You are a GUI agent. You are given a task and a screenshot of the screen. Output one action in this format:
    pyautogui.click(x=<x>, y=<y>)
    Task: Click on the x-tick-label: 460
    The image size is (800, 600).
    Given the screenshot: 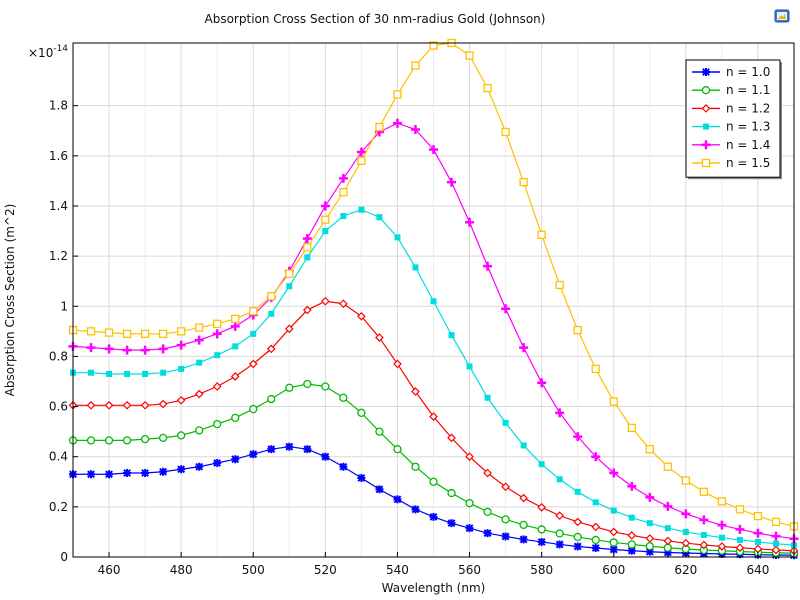 What is the action you would take?
    pyautogui.click(x=109, y=570)
    